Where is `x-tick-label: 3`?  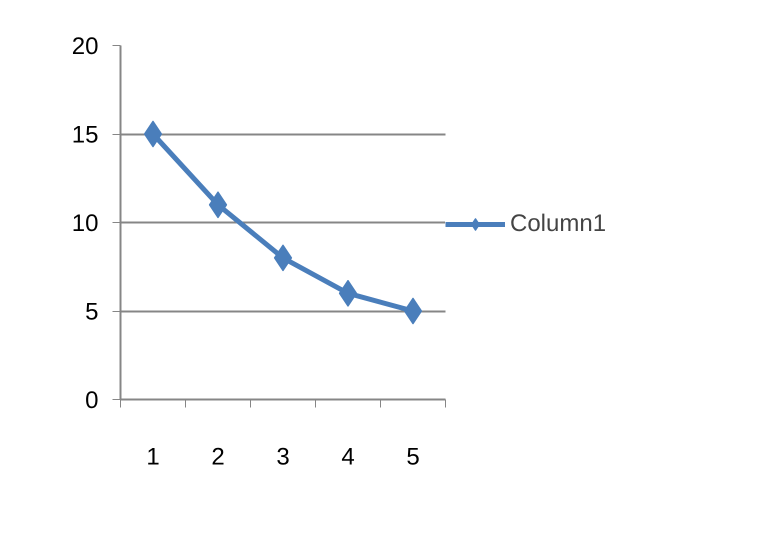
x-tick-label: 3 is located at coordinates (283, 457).